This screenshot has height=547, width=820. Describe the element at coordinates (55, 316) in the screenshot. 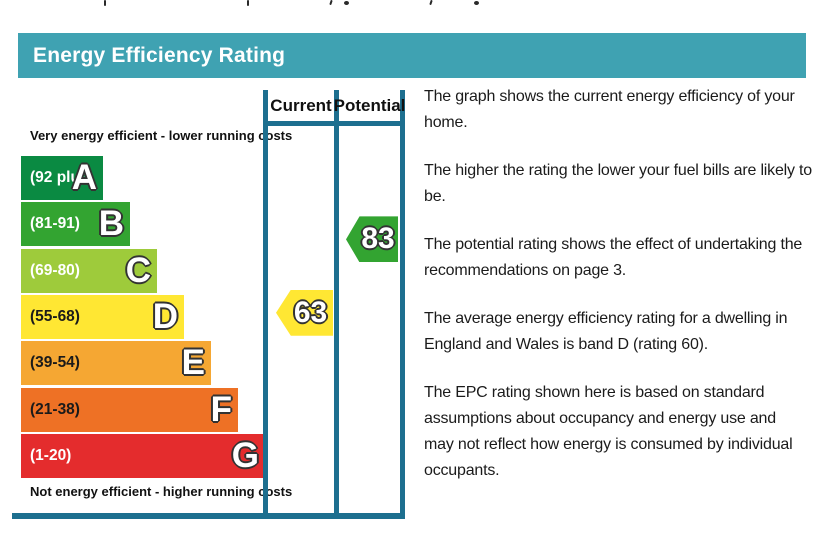

I see `band-range-label: (55-68)` at that location.